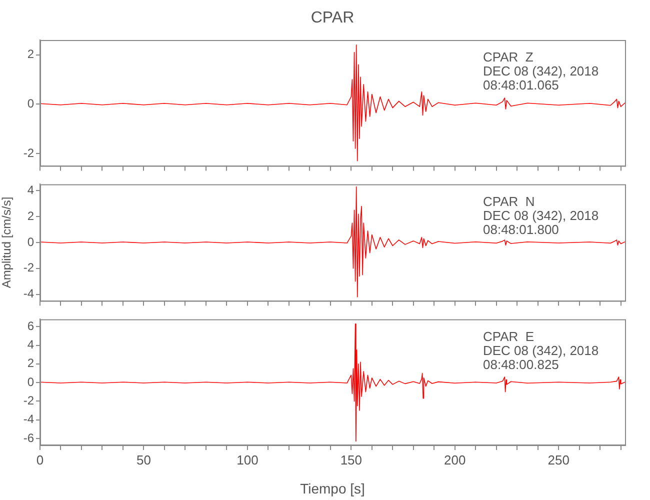 The image size is (650, 500). What do you see at coordinates (455, 460) in the screenshot?
I see `x-tick-label: 200` at bounding box center [455, 460].